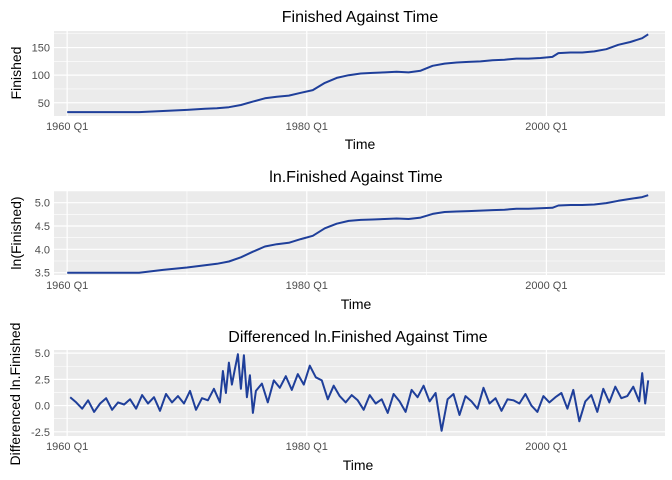  What do you see at coordinates (16, 232) in the screenshot?
I see `y-axis-title: ln(Finished)` at bounding box center [16, 232].